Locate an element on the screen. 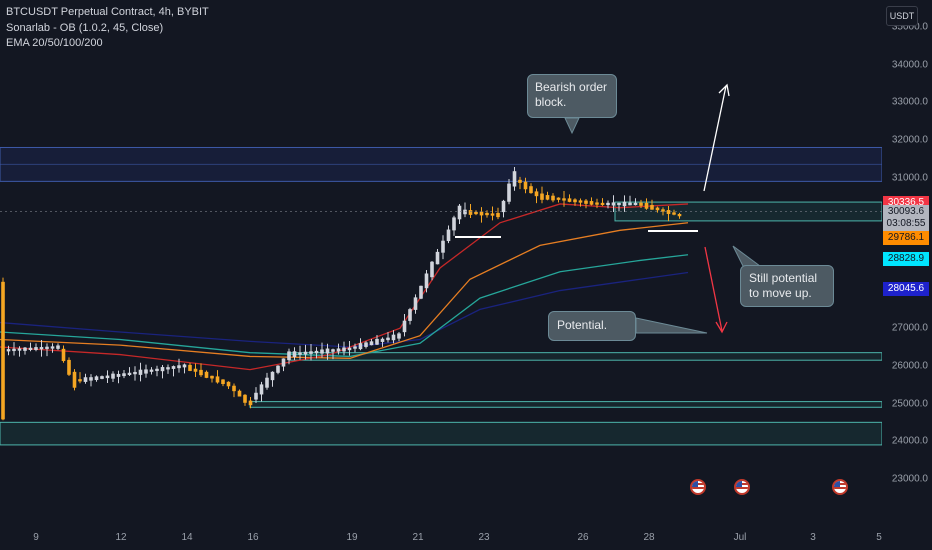 This screenshot has height=550, width=932. price-tick-label: 24000.0 is located at coordinates (909, 441).